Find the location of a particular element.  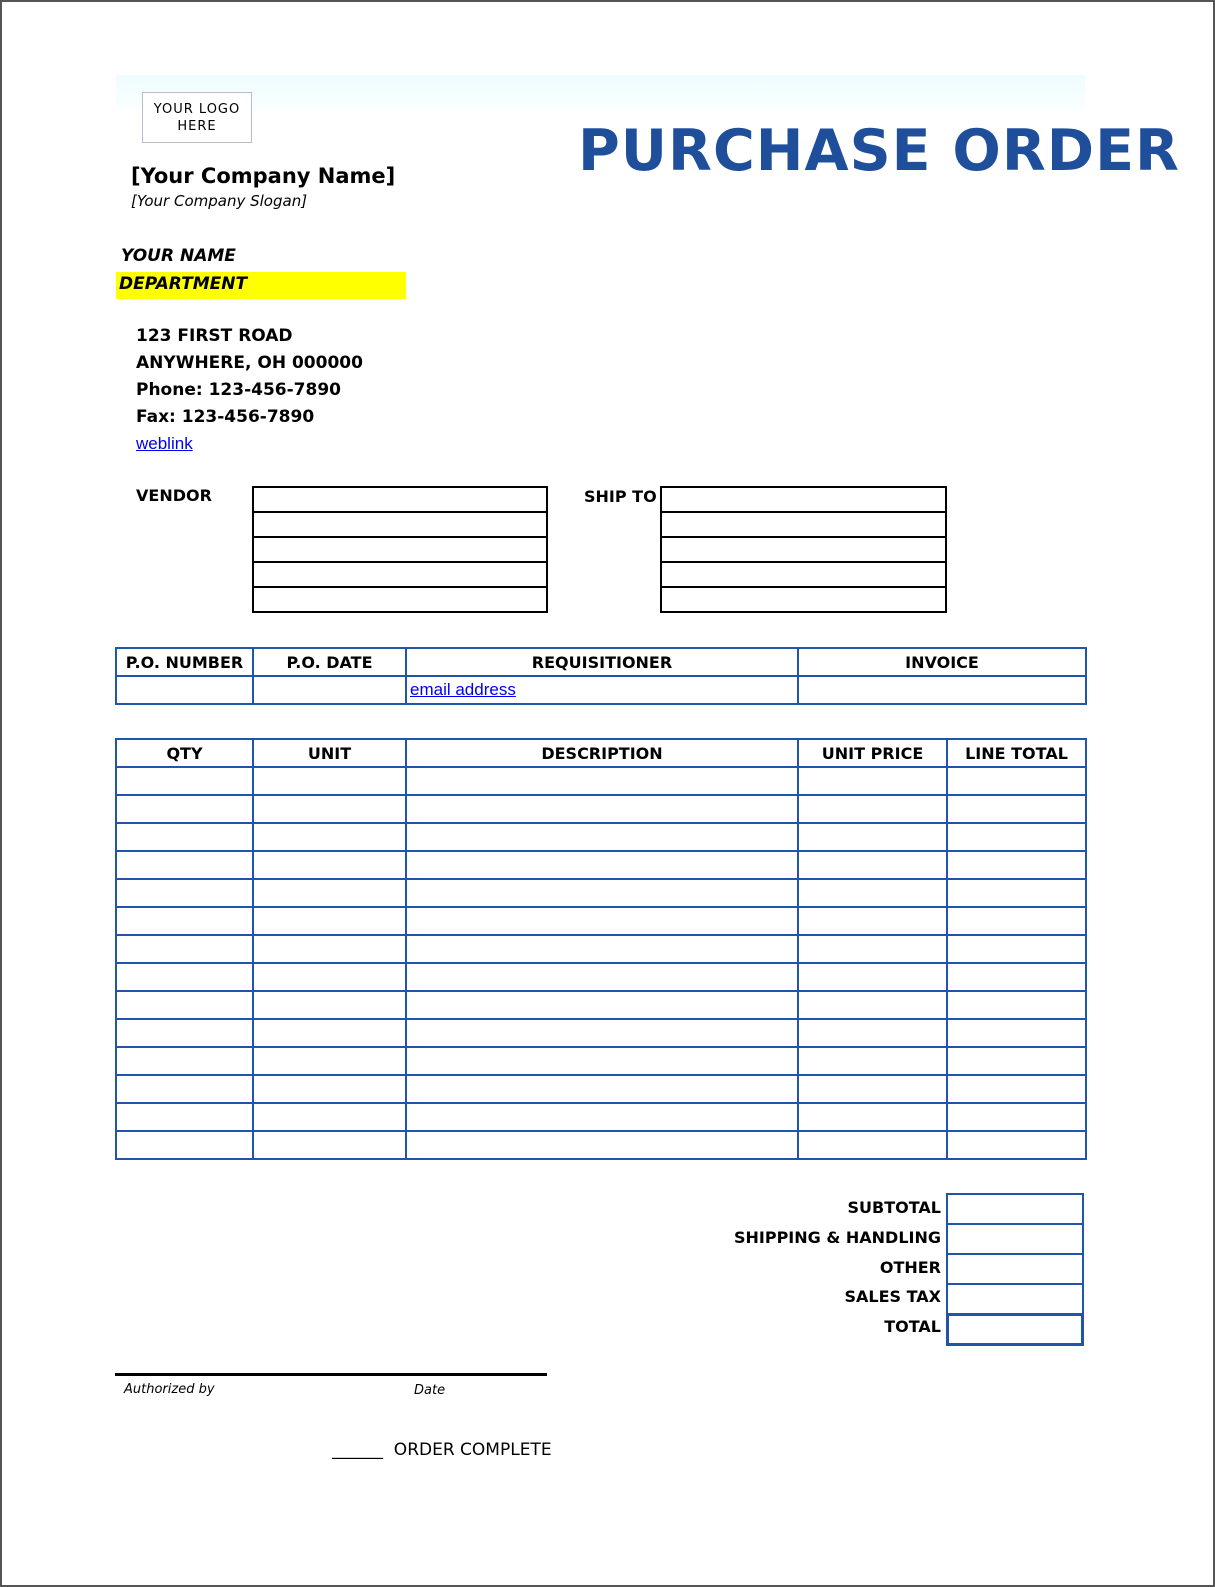

sales-tax-label: SALES TAX is located at coordinates (892, 1296).